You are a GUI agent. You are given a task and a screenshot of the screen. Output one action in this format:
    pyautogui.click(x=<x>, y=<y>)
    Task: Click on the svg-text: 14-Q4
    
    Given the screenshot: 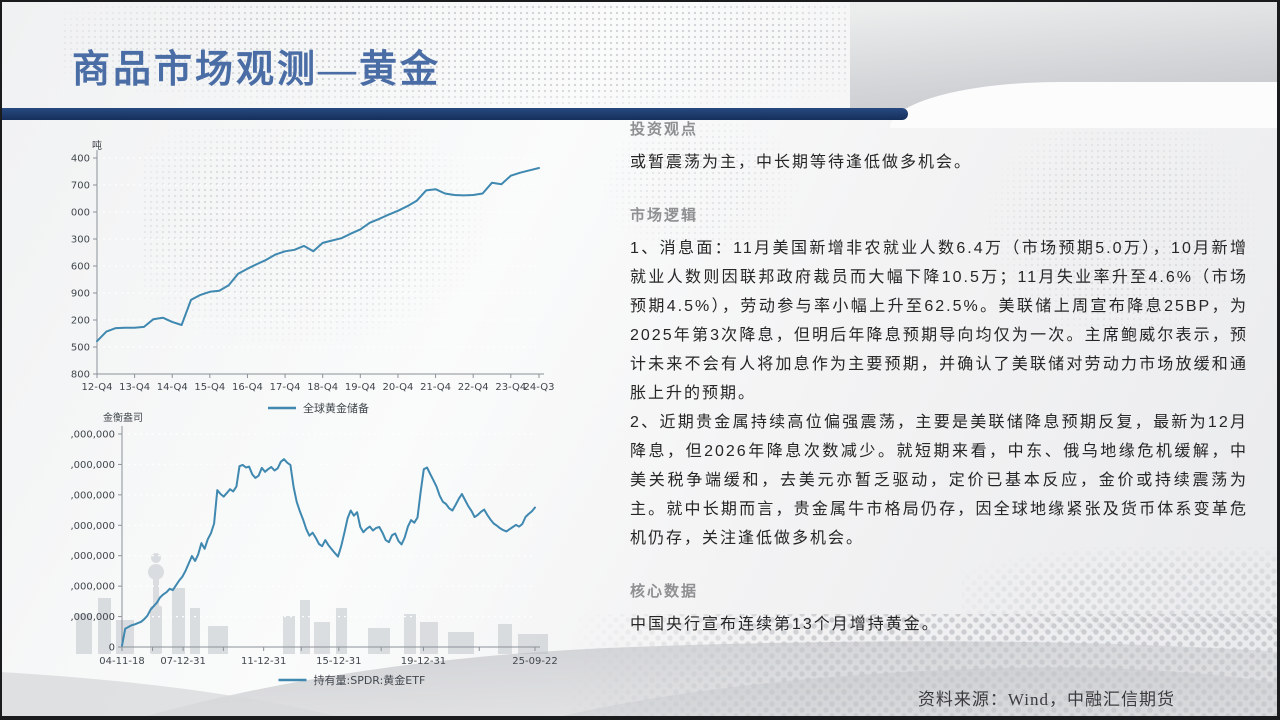 What is the action you would take?
    pyautogui.click(x=172, y=387)
    